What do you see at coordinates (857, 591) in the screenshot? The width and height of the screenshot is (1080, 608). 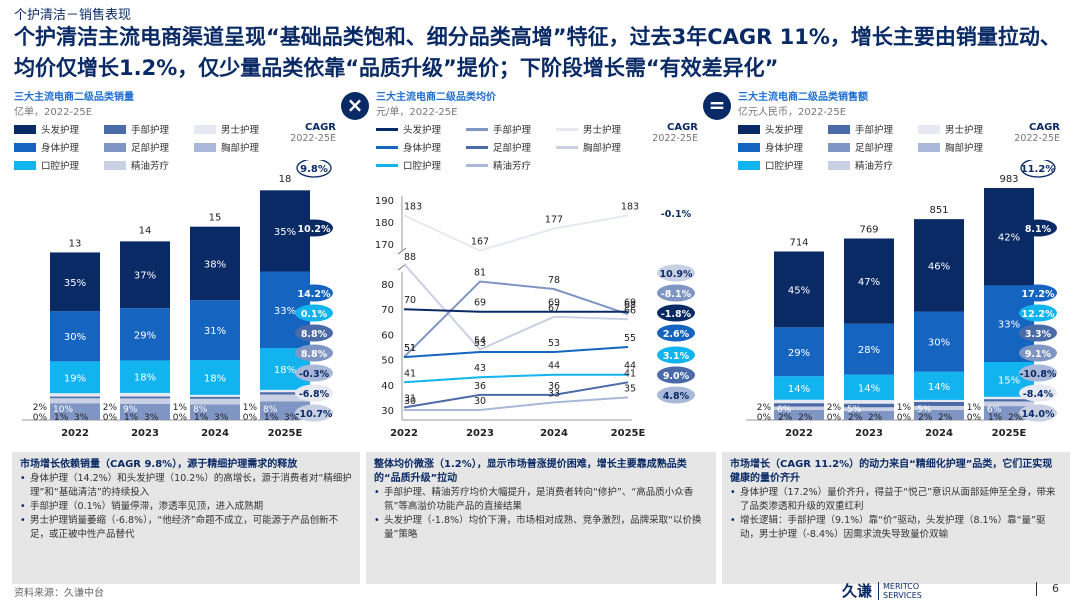 I see `logo-cn: 久谦` at bounding box center [857, 591].